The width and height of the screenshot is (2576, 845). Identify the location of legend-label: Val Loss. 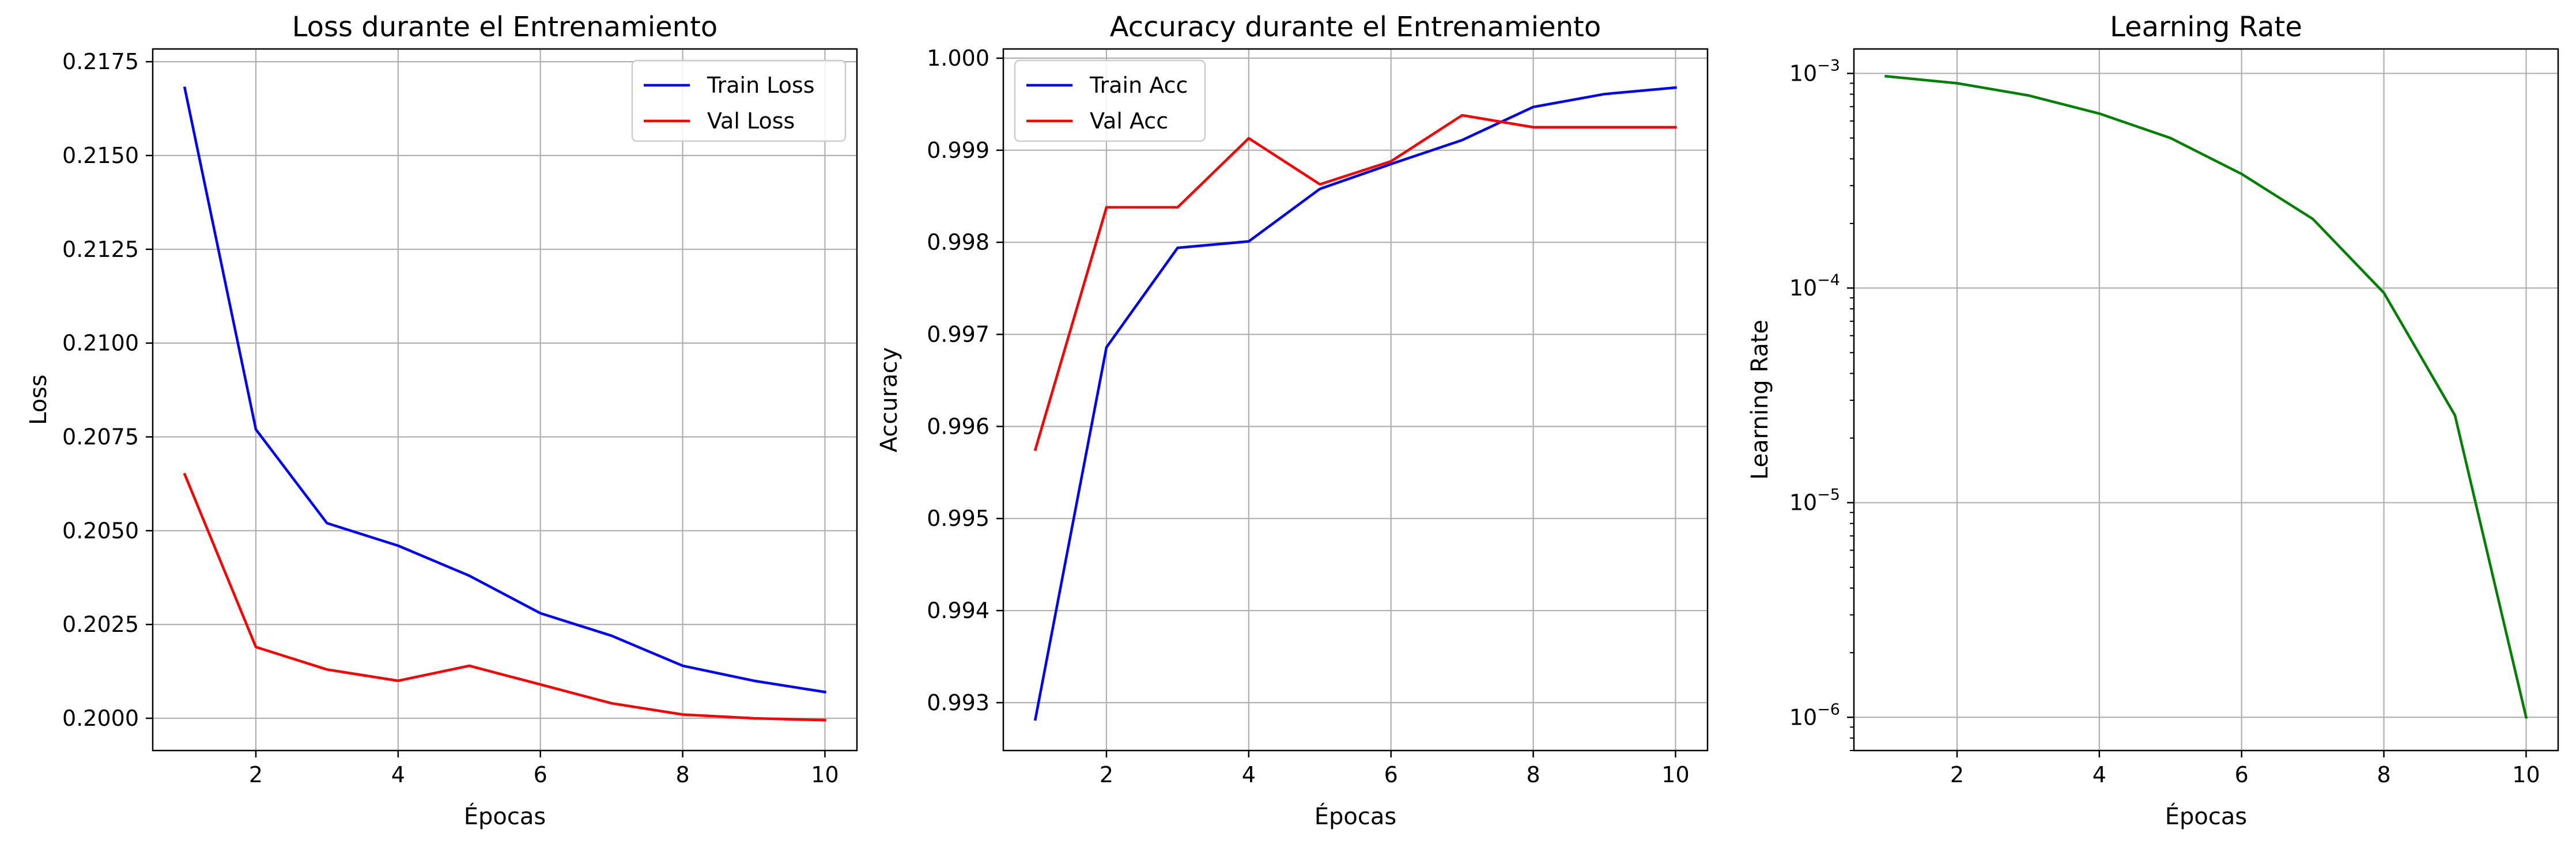
(751, 121).